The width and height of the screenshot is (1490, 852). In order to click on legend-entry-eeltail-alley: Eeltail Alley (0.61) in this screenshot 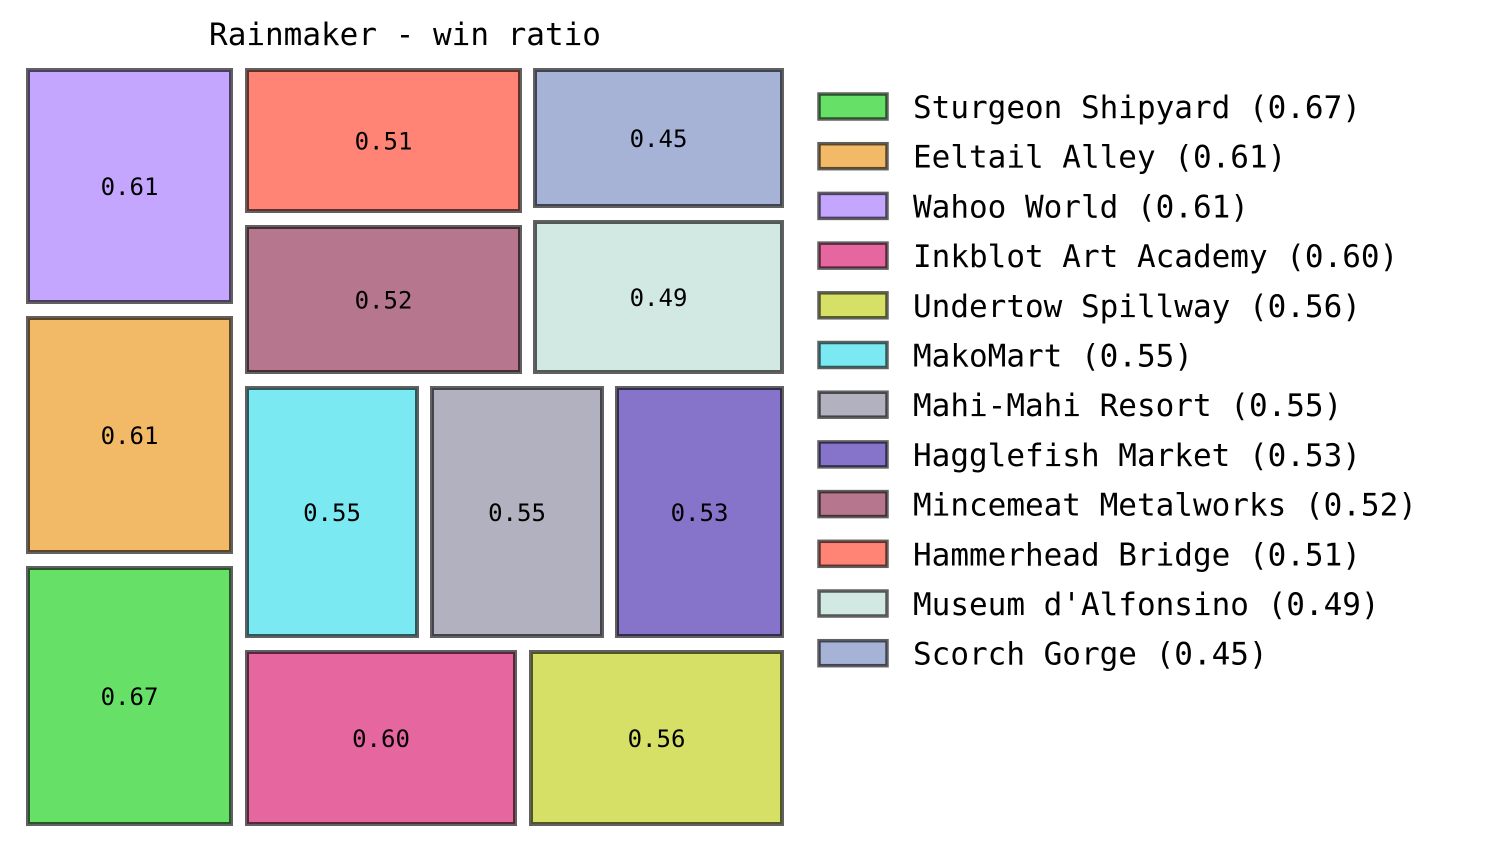, I will do `click(1051, 158)`.